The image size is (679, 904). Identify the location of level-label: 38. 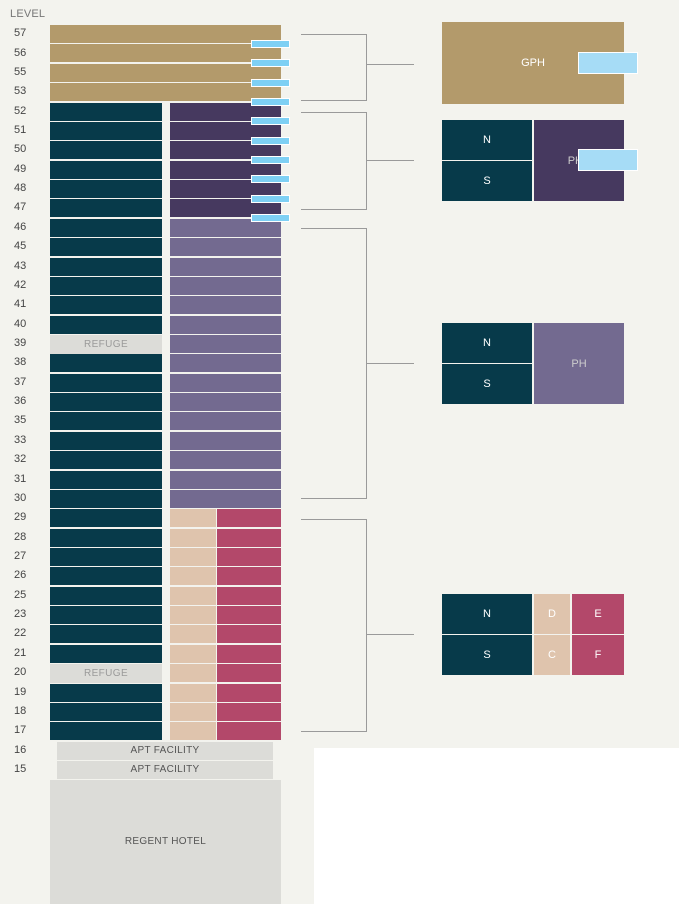
(20, 362).